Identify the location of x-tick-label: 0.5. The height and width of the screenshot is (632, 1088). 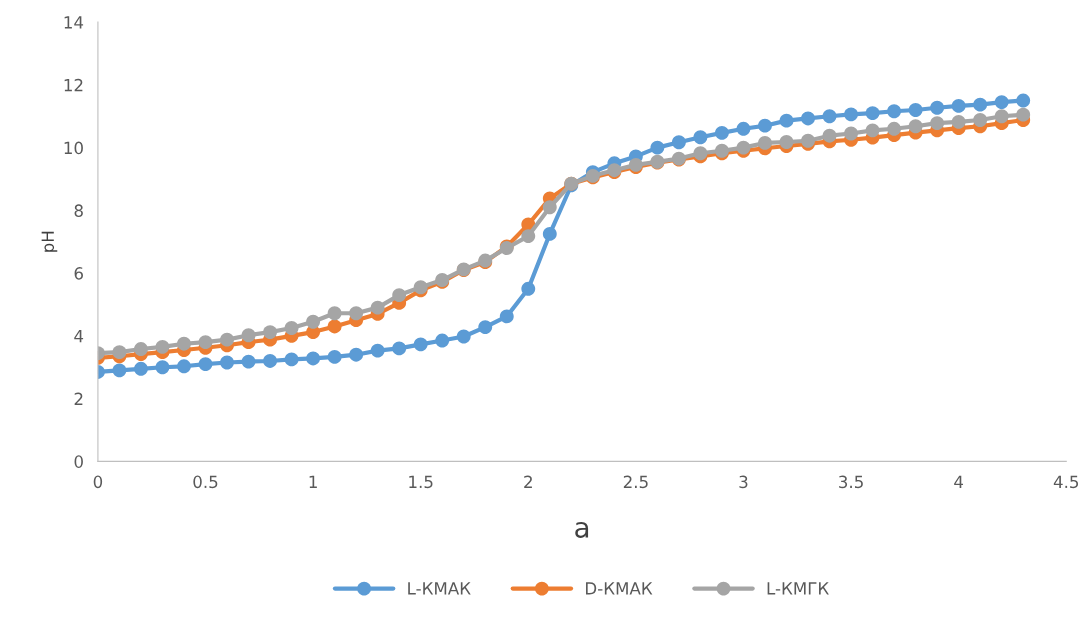
(205, 482).